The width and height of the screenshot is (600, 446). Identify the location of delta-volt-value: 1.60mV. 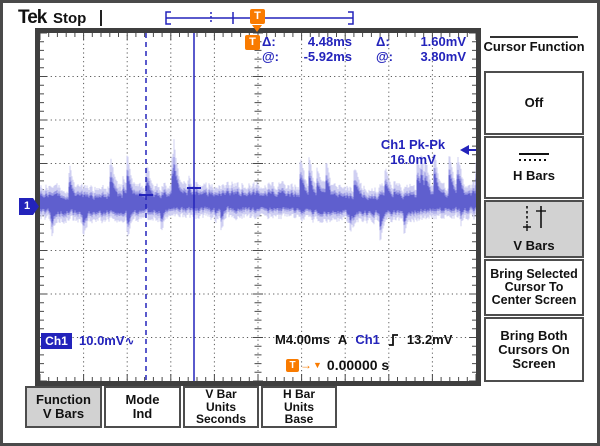
(443, 41).